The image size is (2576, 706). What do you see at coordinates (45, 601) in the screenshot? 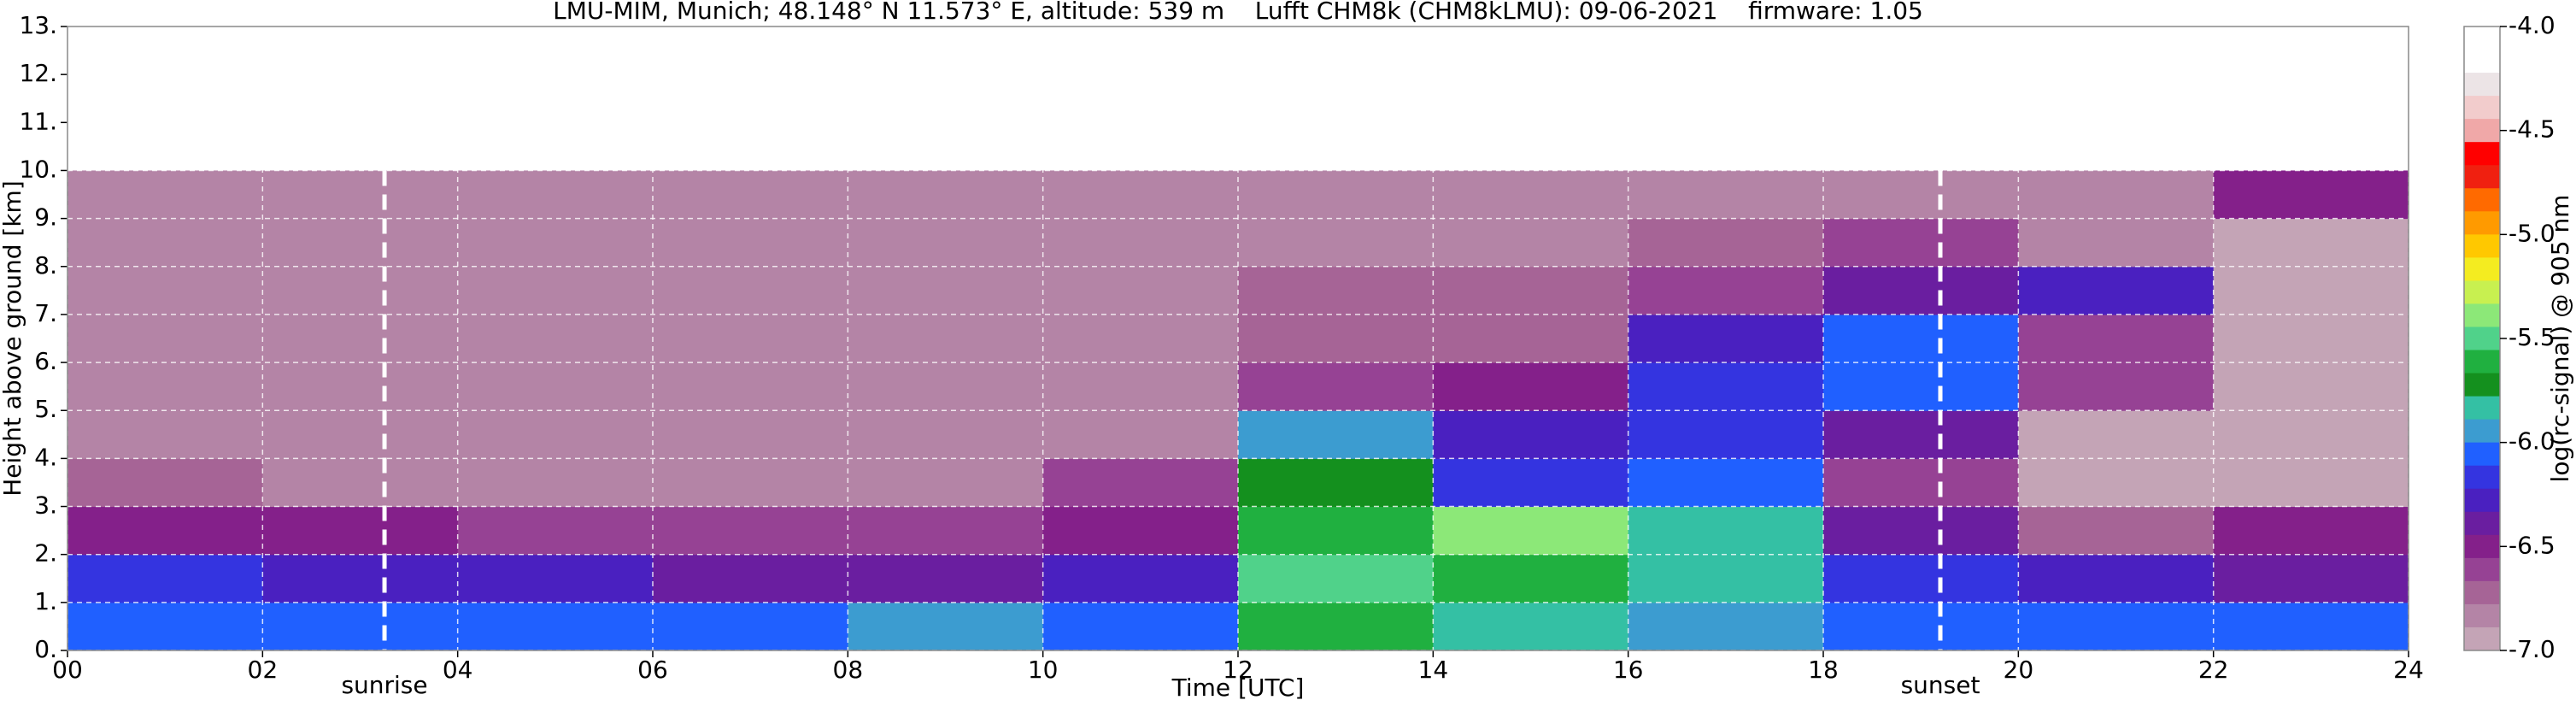
I see `y-tick-label: 1.` at bounding box center [45, 601].